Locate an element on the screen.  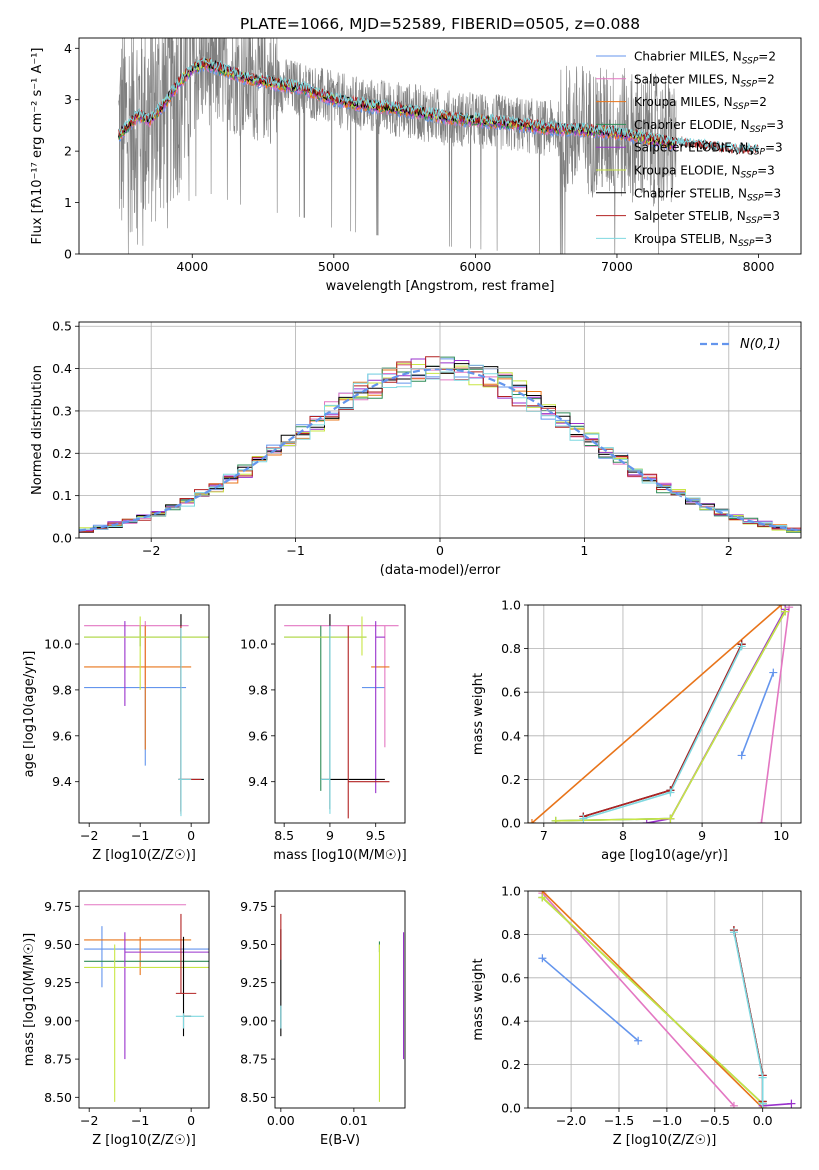
y-axis-label: mass [log10(M/M☉)] is located at coordinates (29, 999).